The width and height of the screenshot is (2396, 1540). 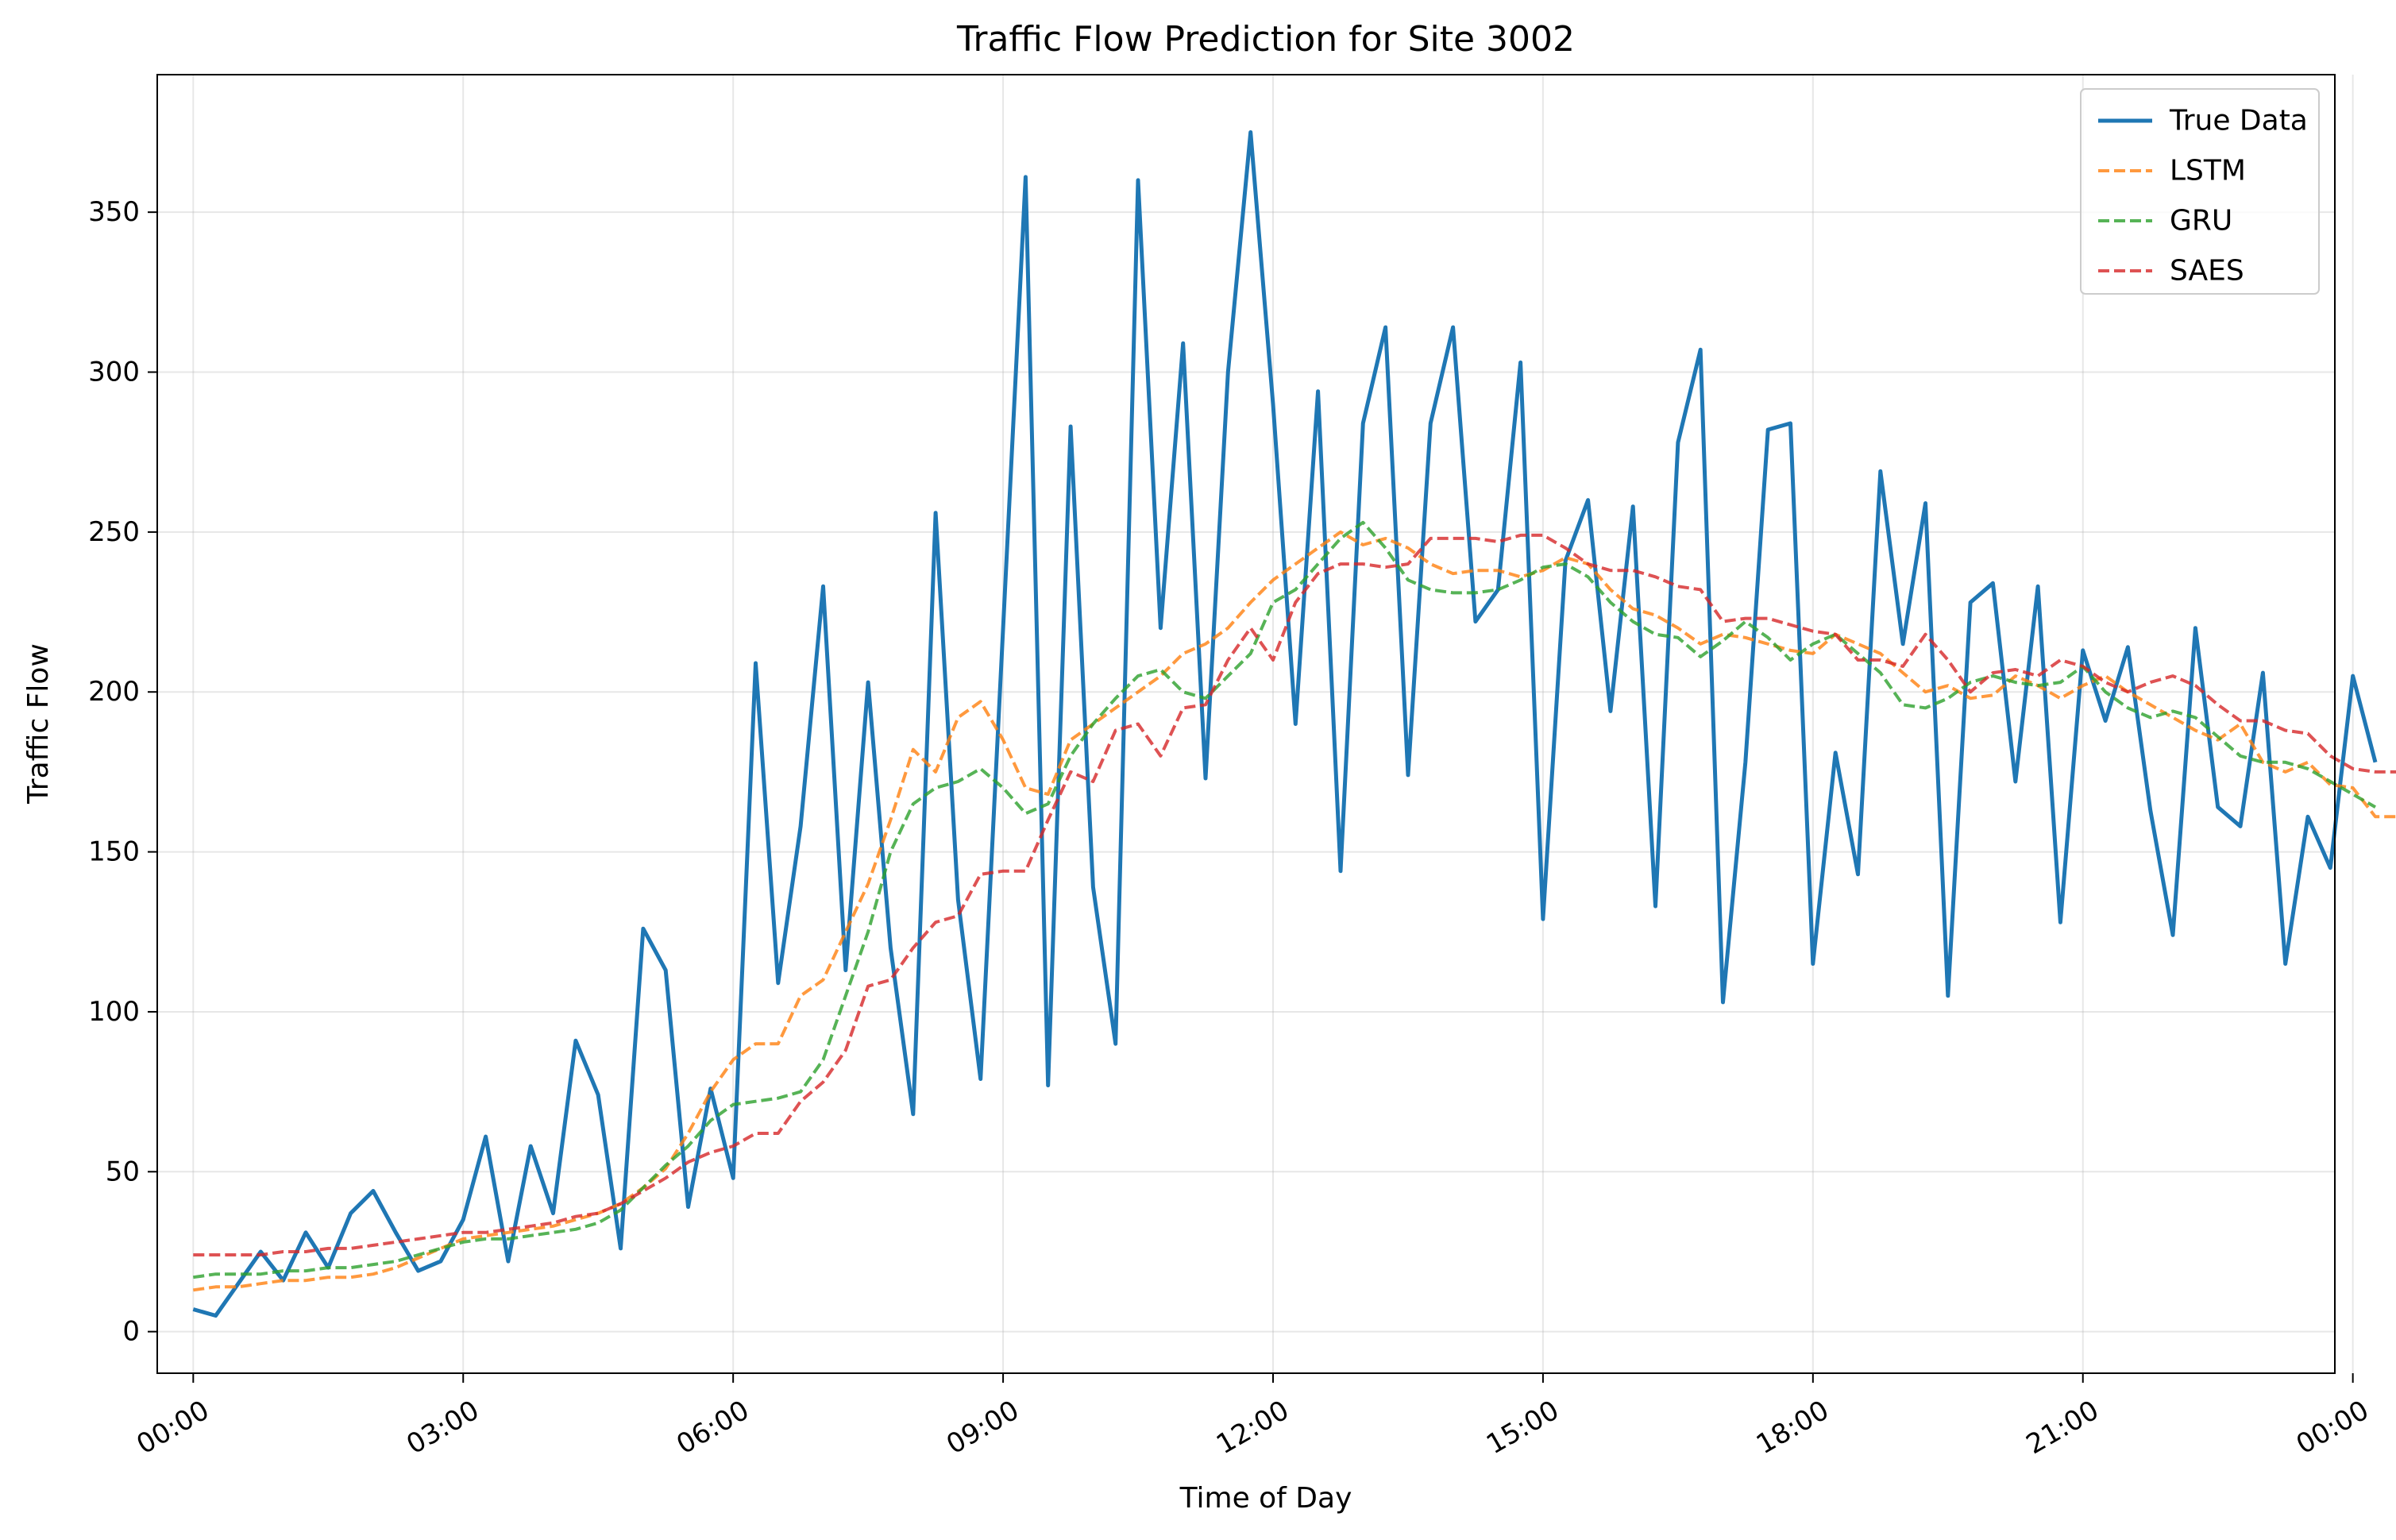 What do you see at coordinates (2238, 121) in the screenshot?
I see `legend-label: True Data` at bounding box center [2238, 121].